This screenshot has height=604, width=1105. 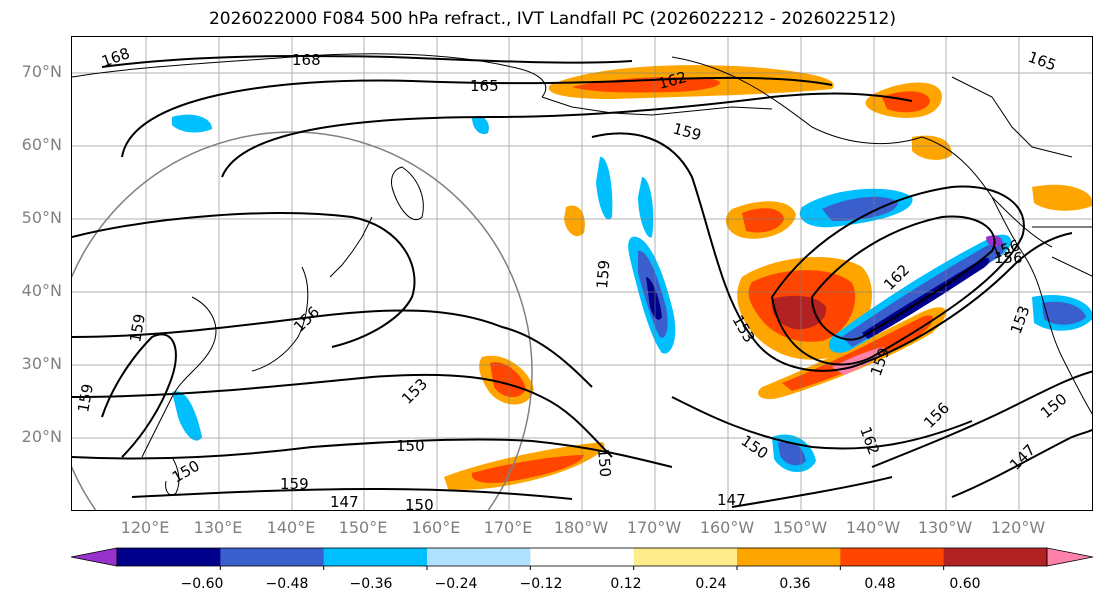 I want to click on lon-label-140e: 140°E, so click(x=291, y=527).